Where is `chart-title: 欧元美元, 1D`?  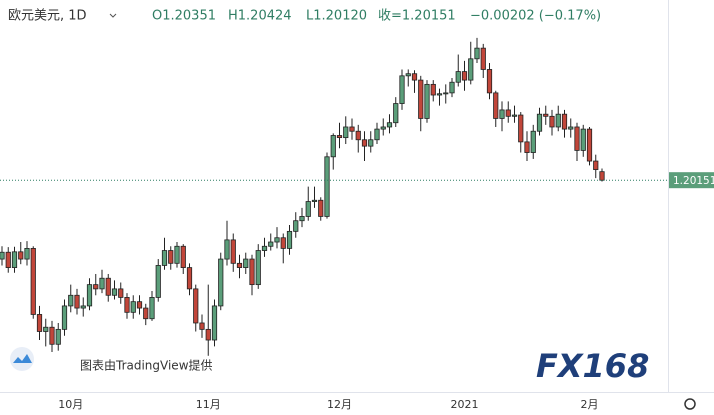
chart-title: 欧元美元, 1D is located at coordinates (47, 16).